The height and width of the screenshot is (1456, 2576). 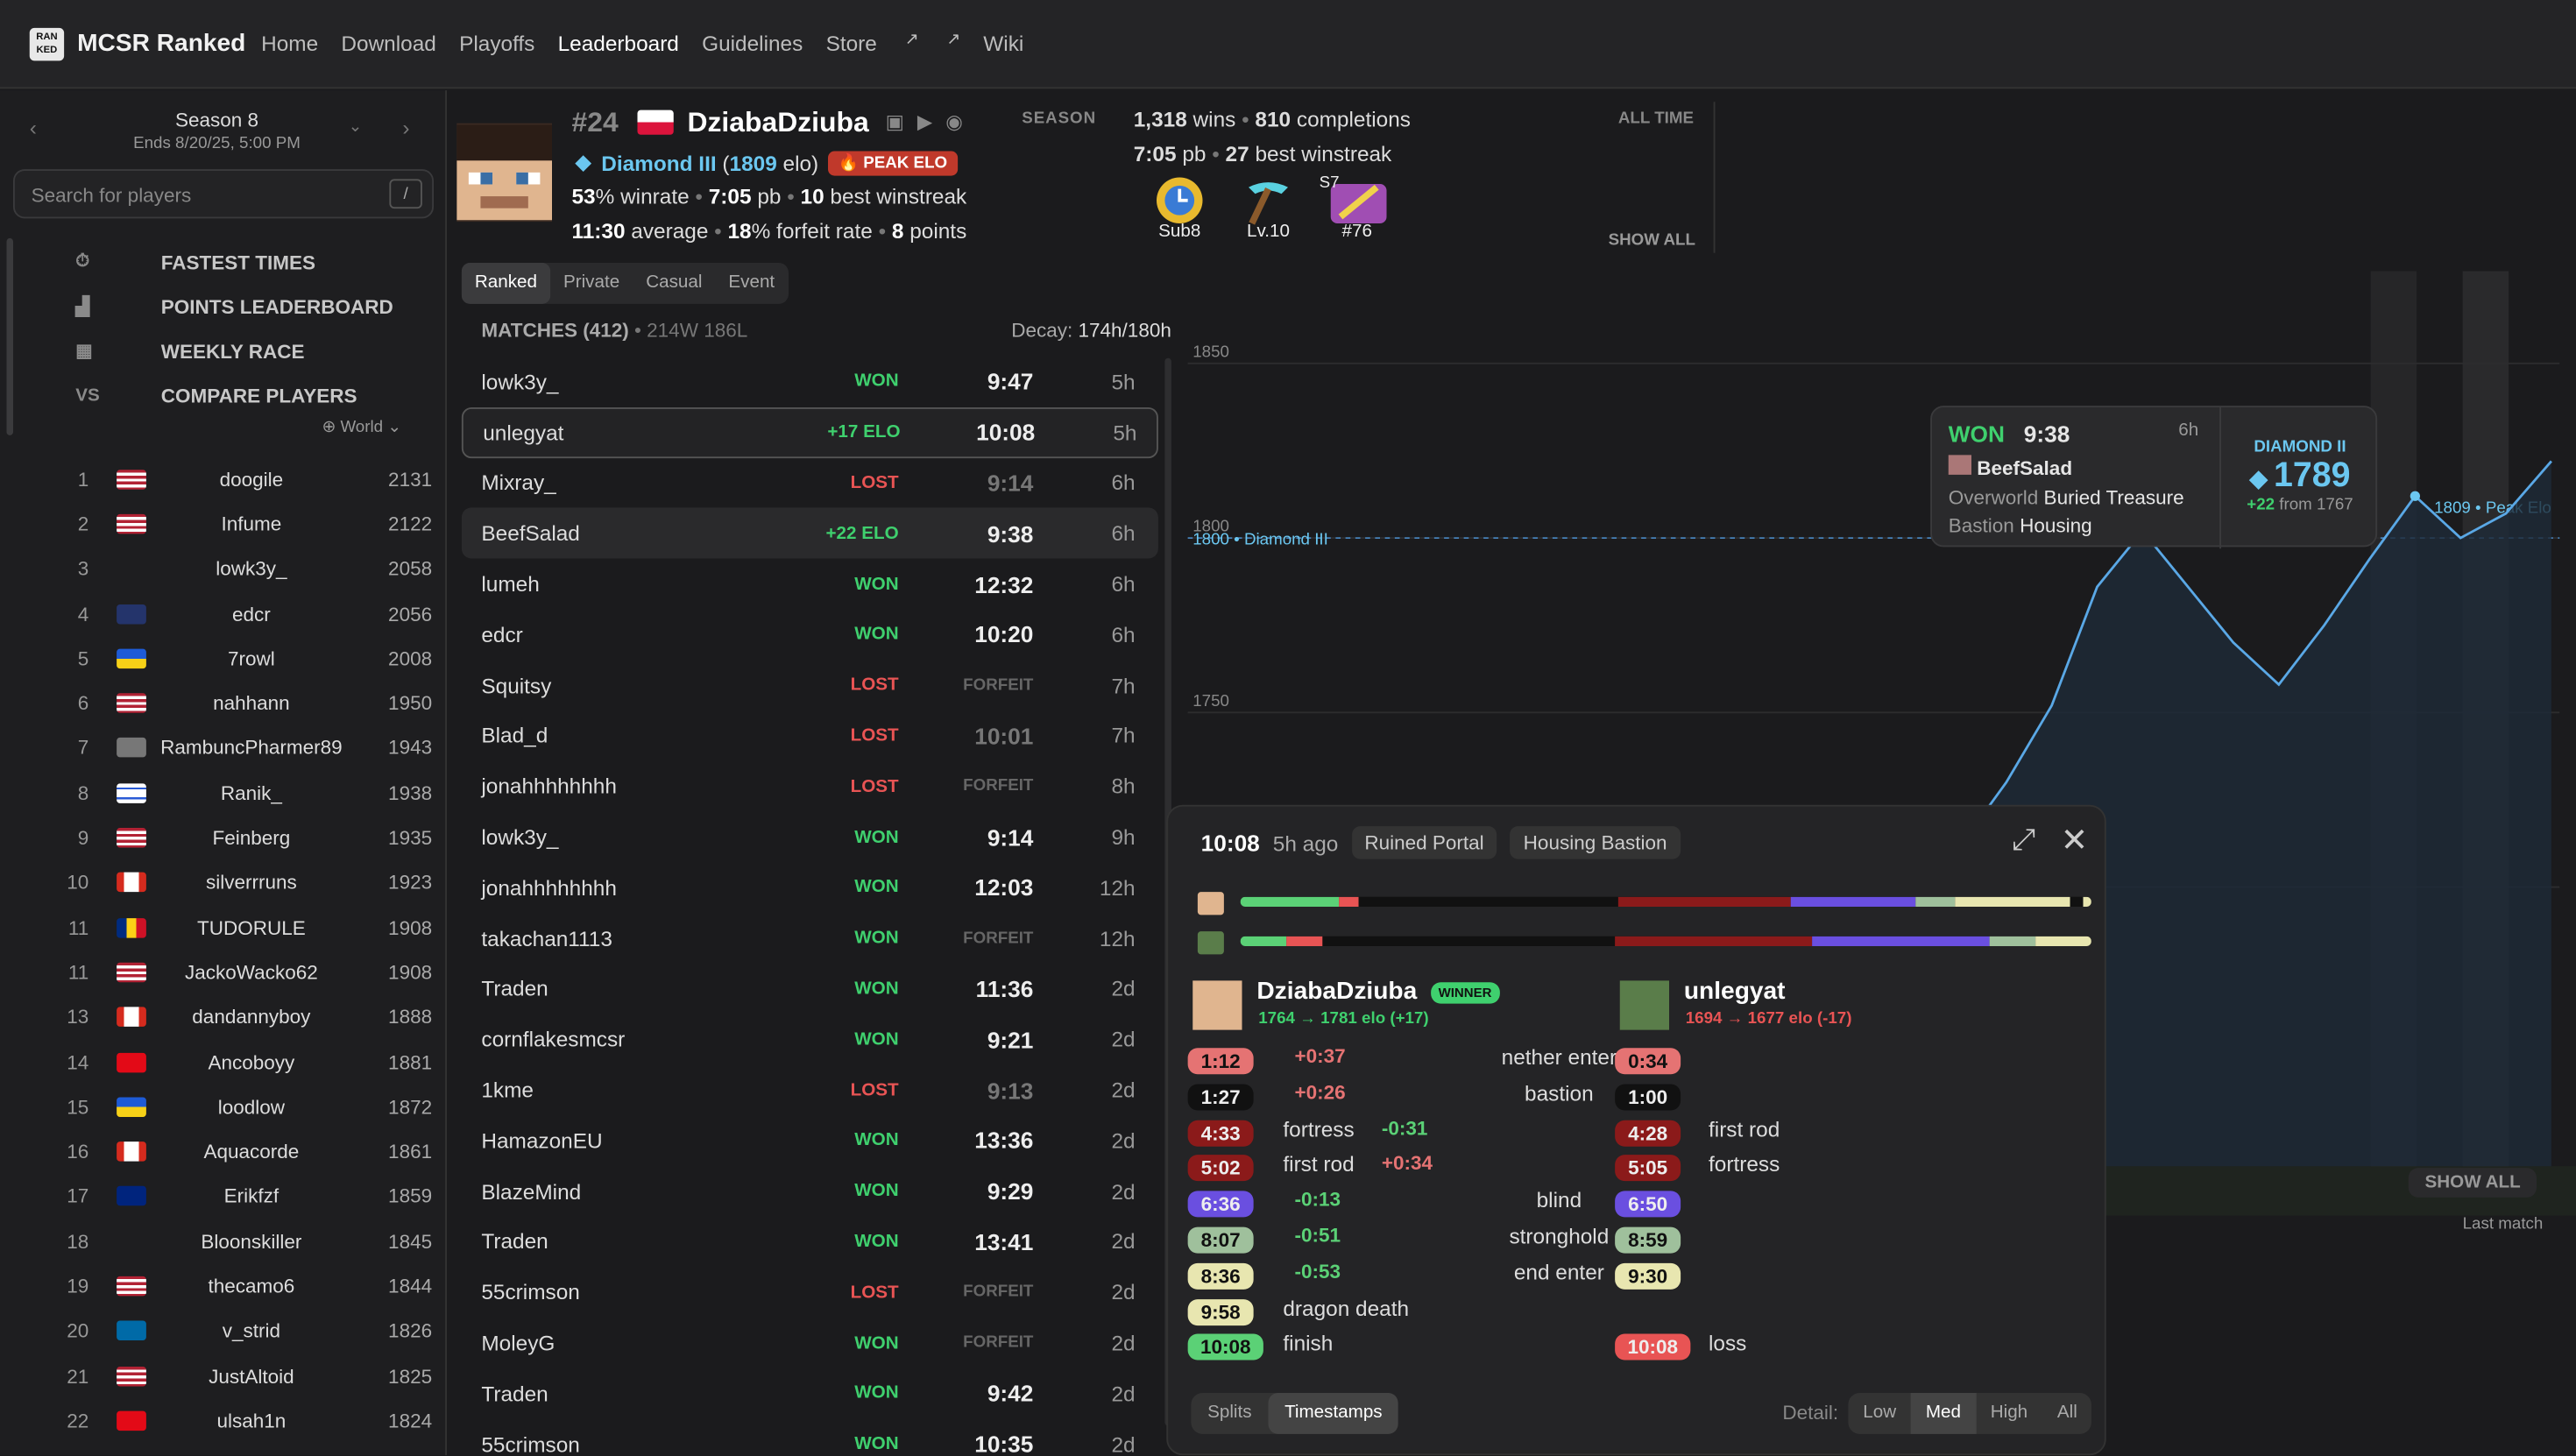 What do you see at coordinates (1179, 210) in the screenshot?
I see `clock-badge-icon: Sub8` at bounding box center [1179, 210].